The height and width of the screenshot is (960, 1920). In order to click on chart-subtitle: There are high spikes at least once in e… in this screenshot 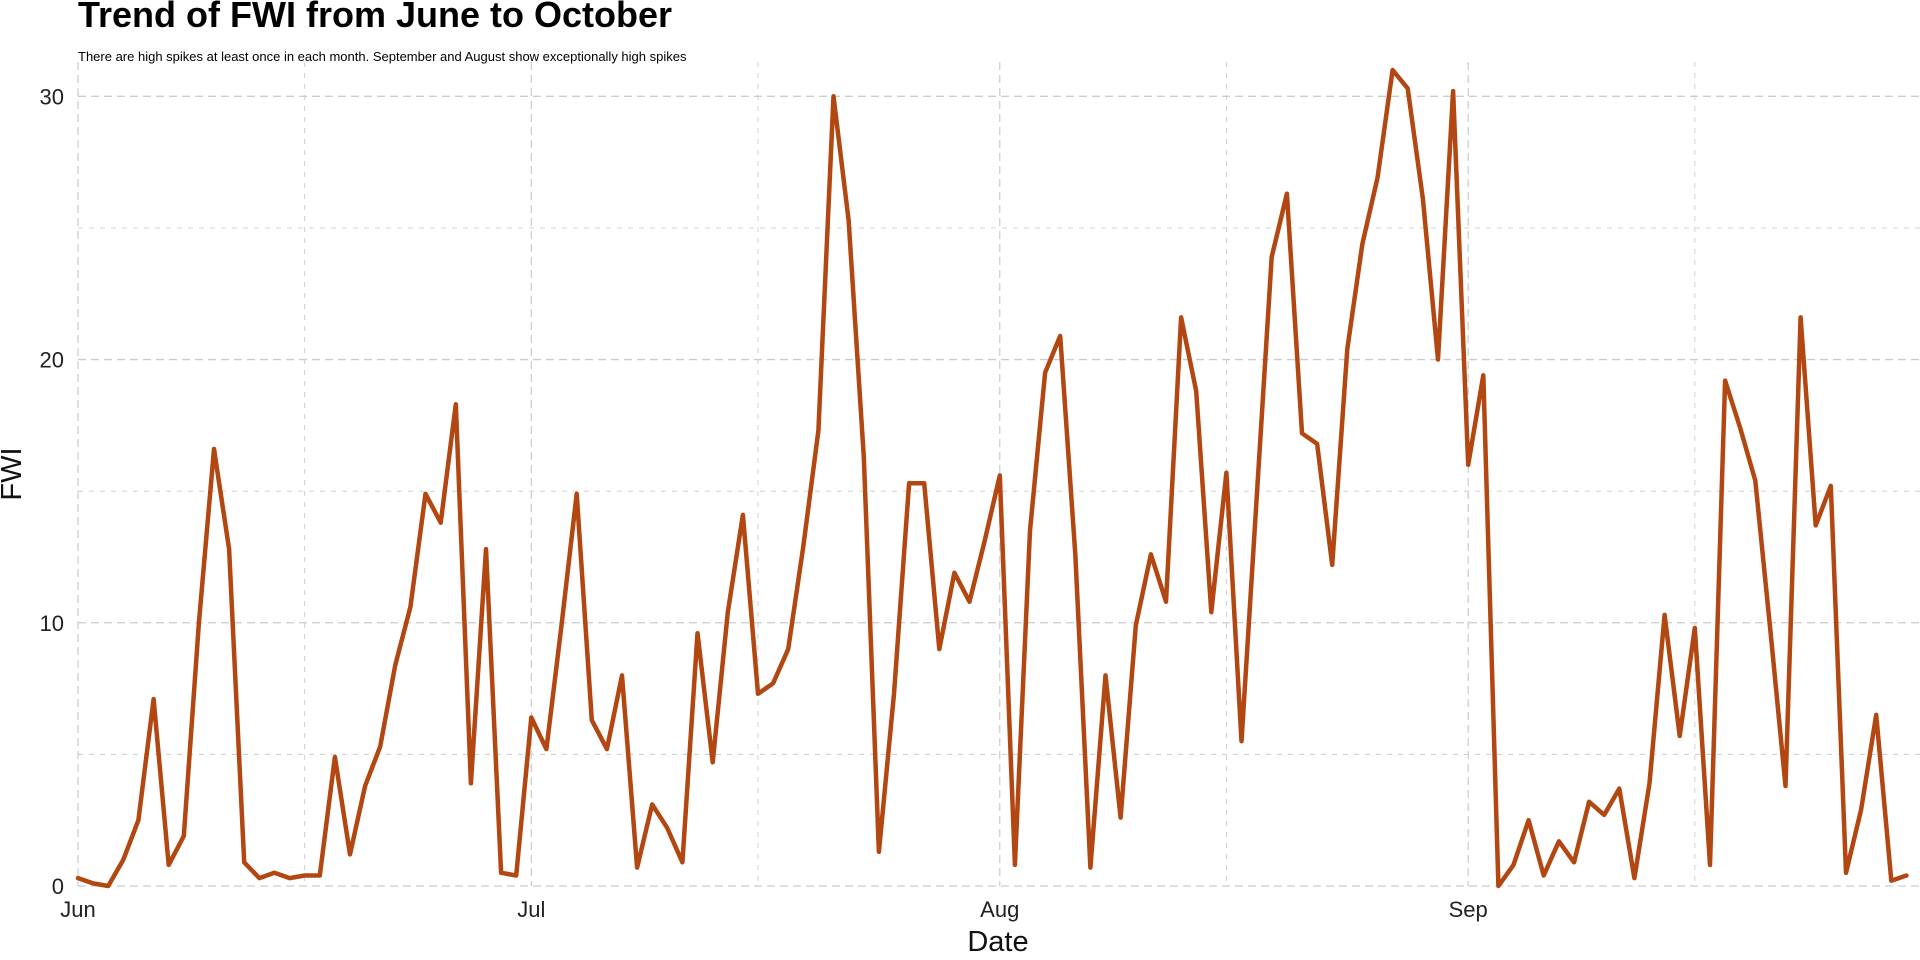, I will do `click(382, 56)`.